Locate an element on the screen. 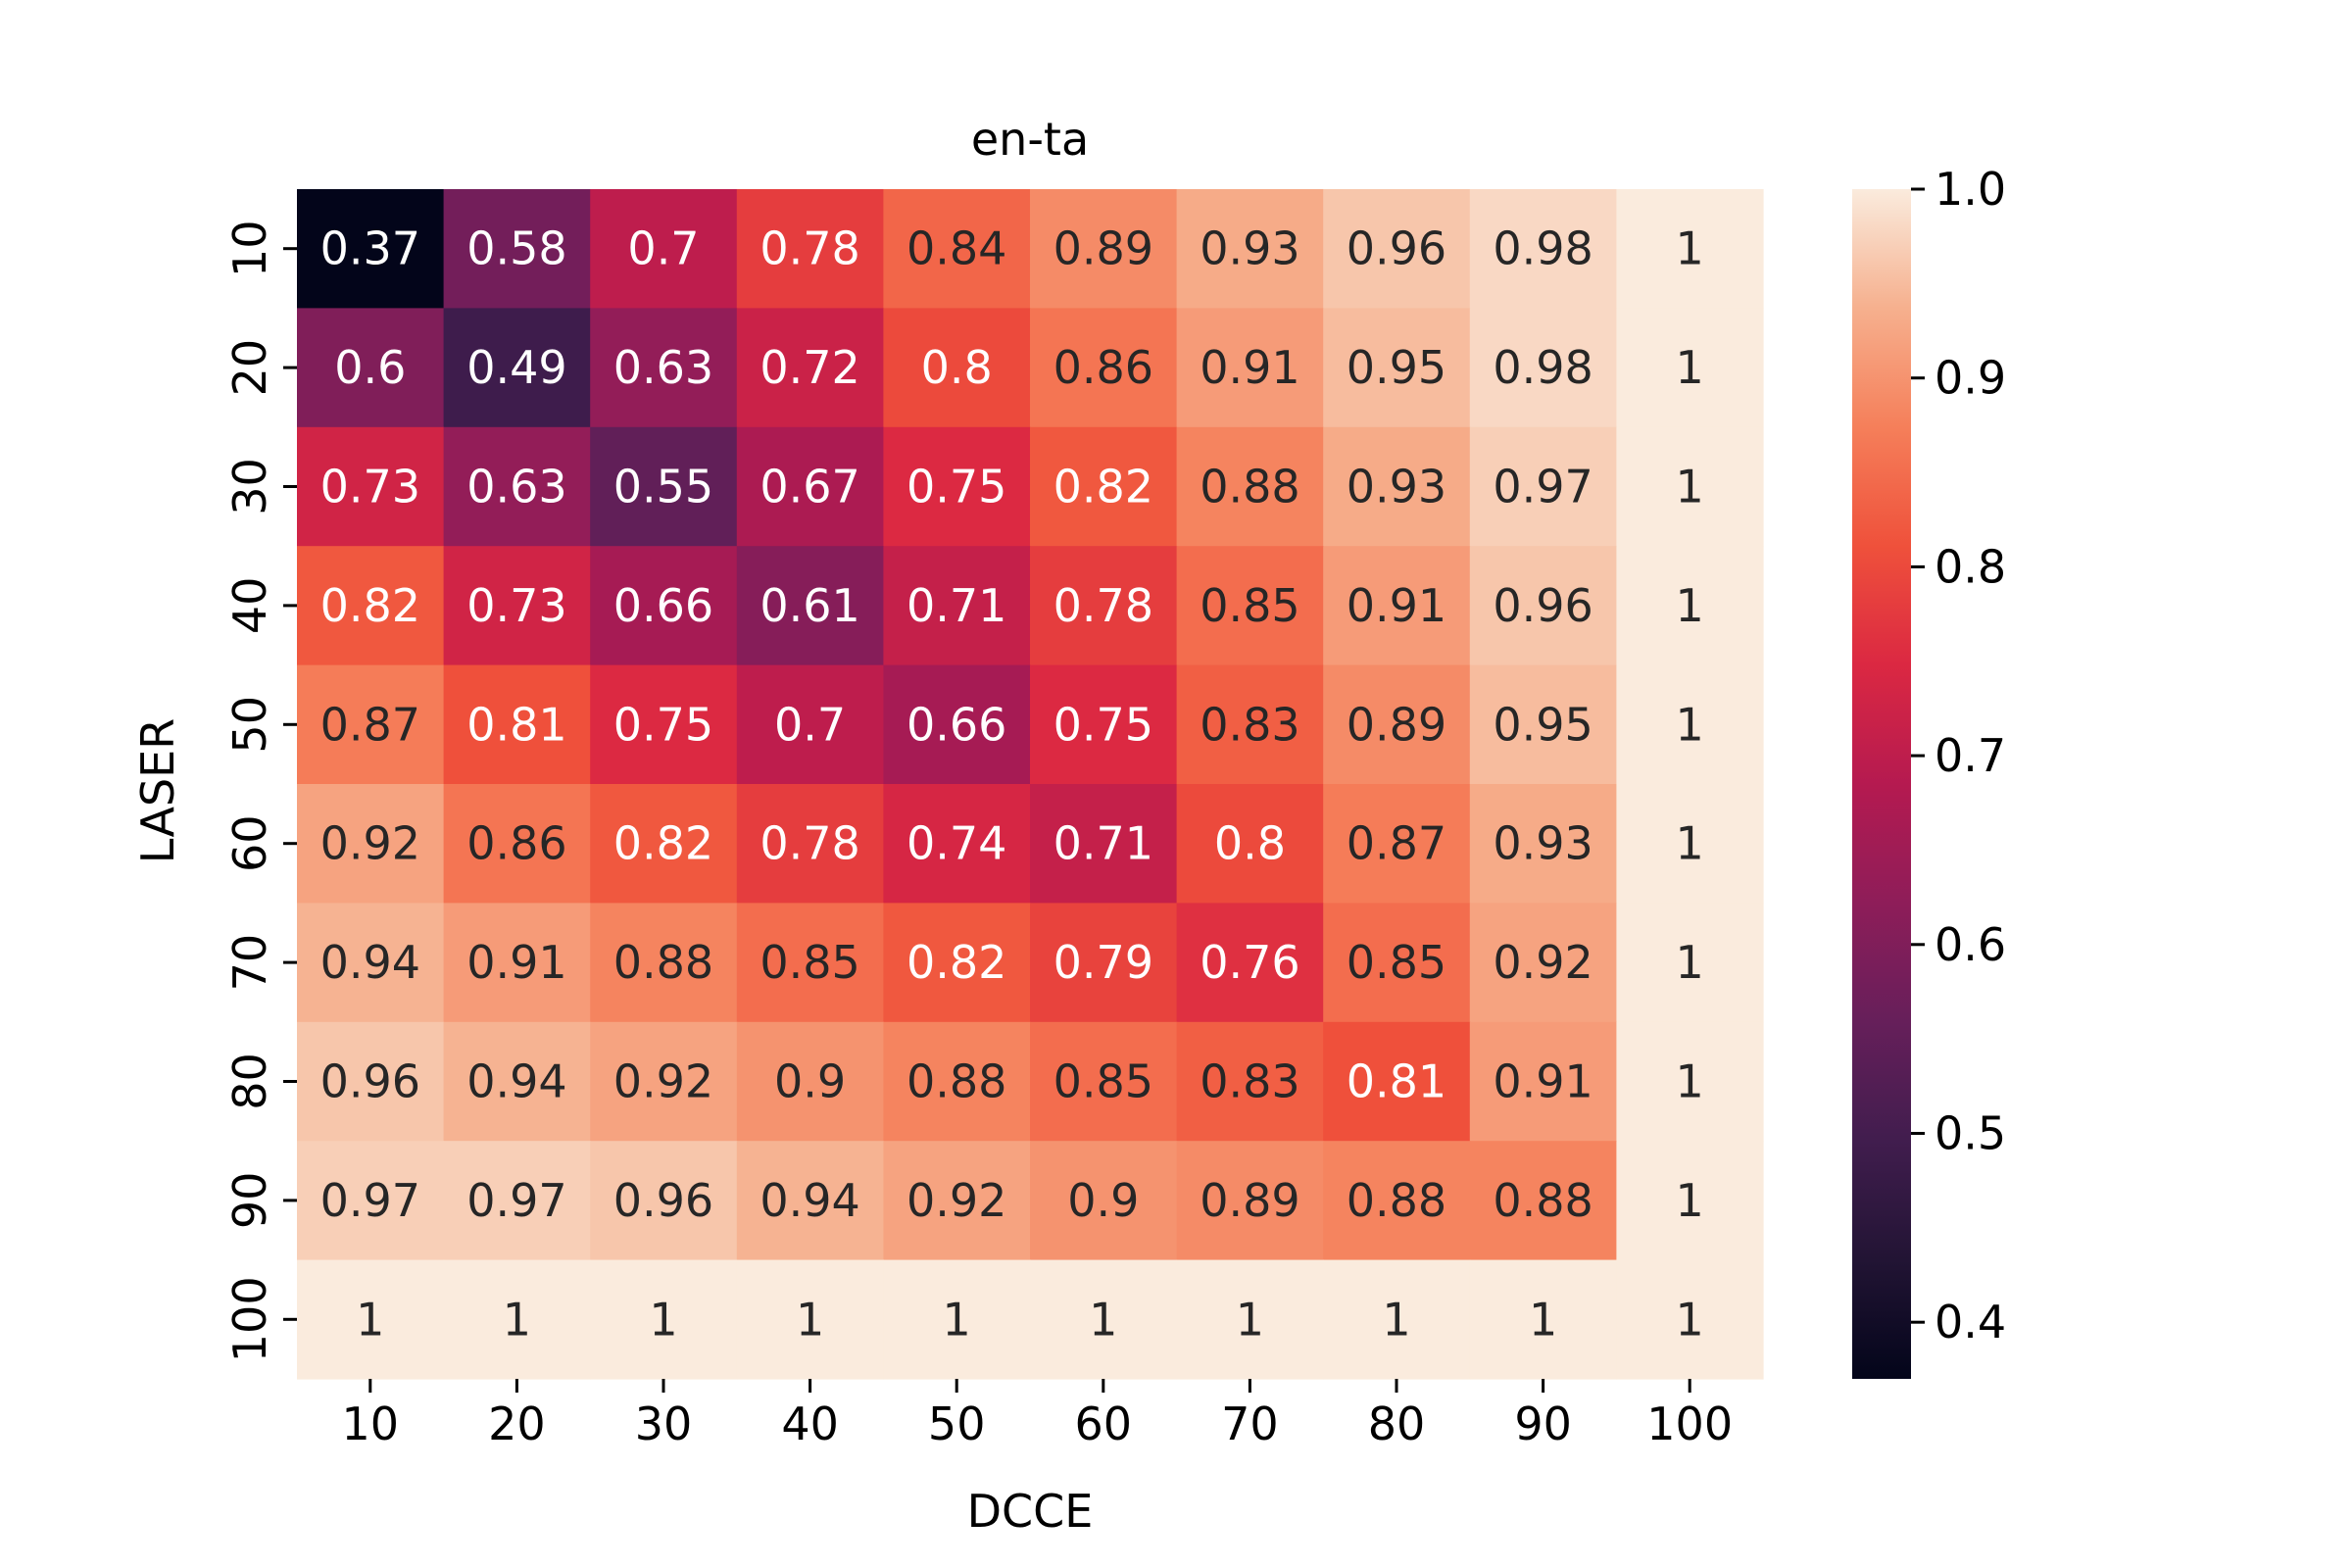 The height and width of the screenshot is (1568, 2352). colorbar-tick-label: 1.0 is located at coordinates (1970, 189).